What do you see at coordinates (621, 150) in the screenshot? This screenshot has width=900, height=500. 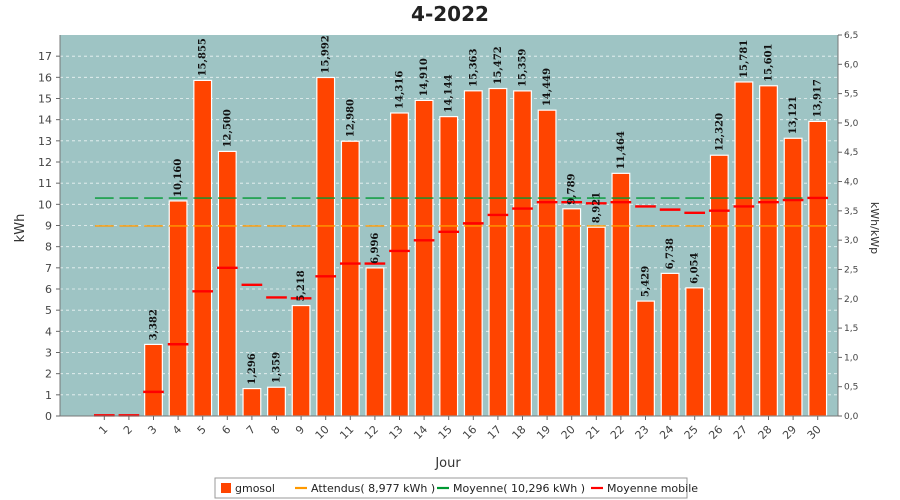 I see `bar-value-label: 11,464` at bounding box center [621, 150].